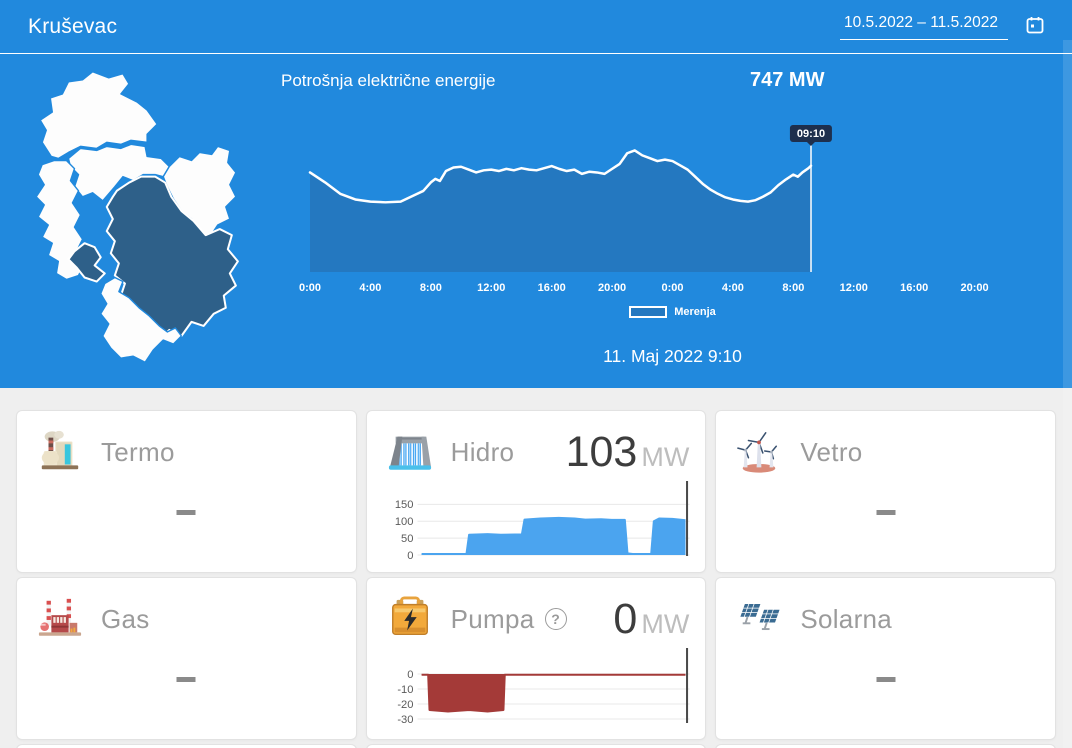  I want to click on card-hidro: Hidro 103 MW 150 100 50 0, so click(536, 491).